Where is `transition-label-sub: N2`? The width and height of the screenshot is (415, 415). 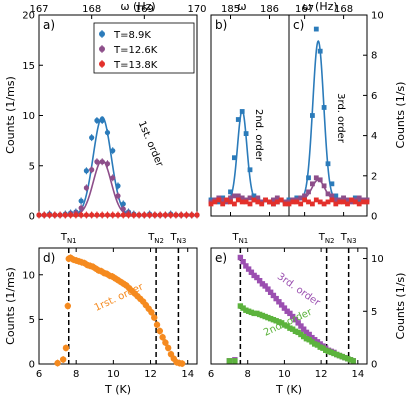
transition-label-sub: N2 is located at coordinates (159, 241).